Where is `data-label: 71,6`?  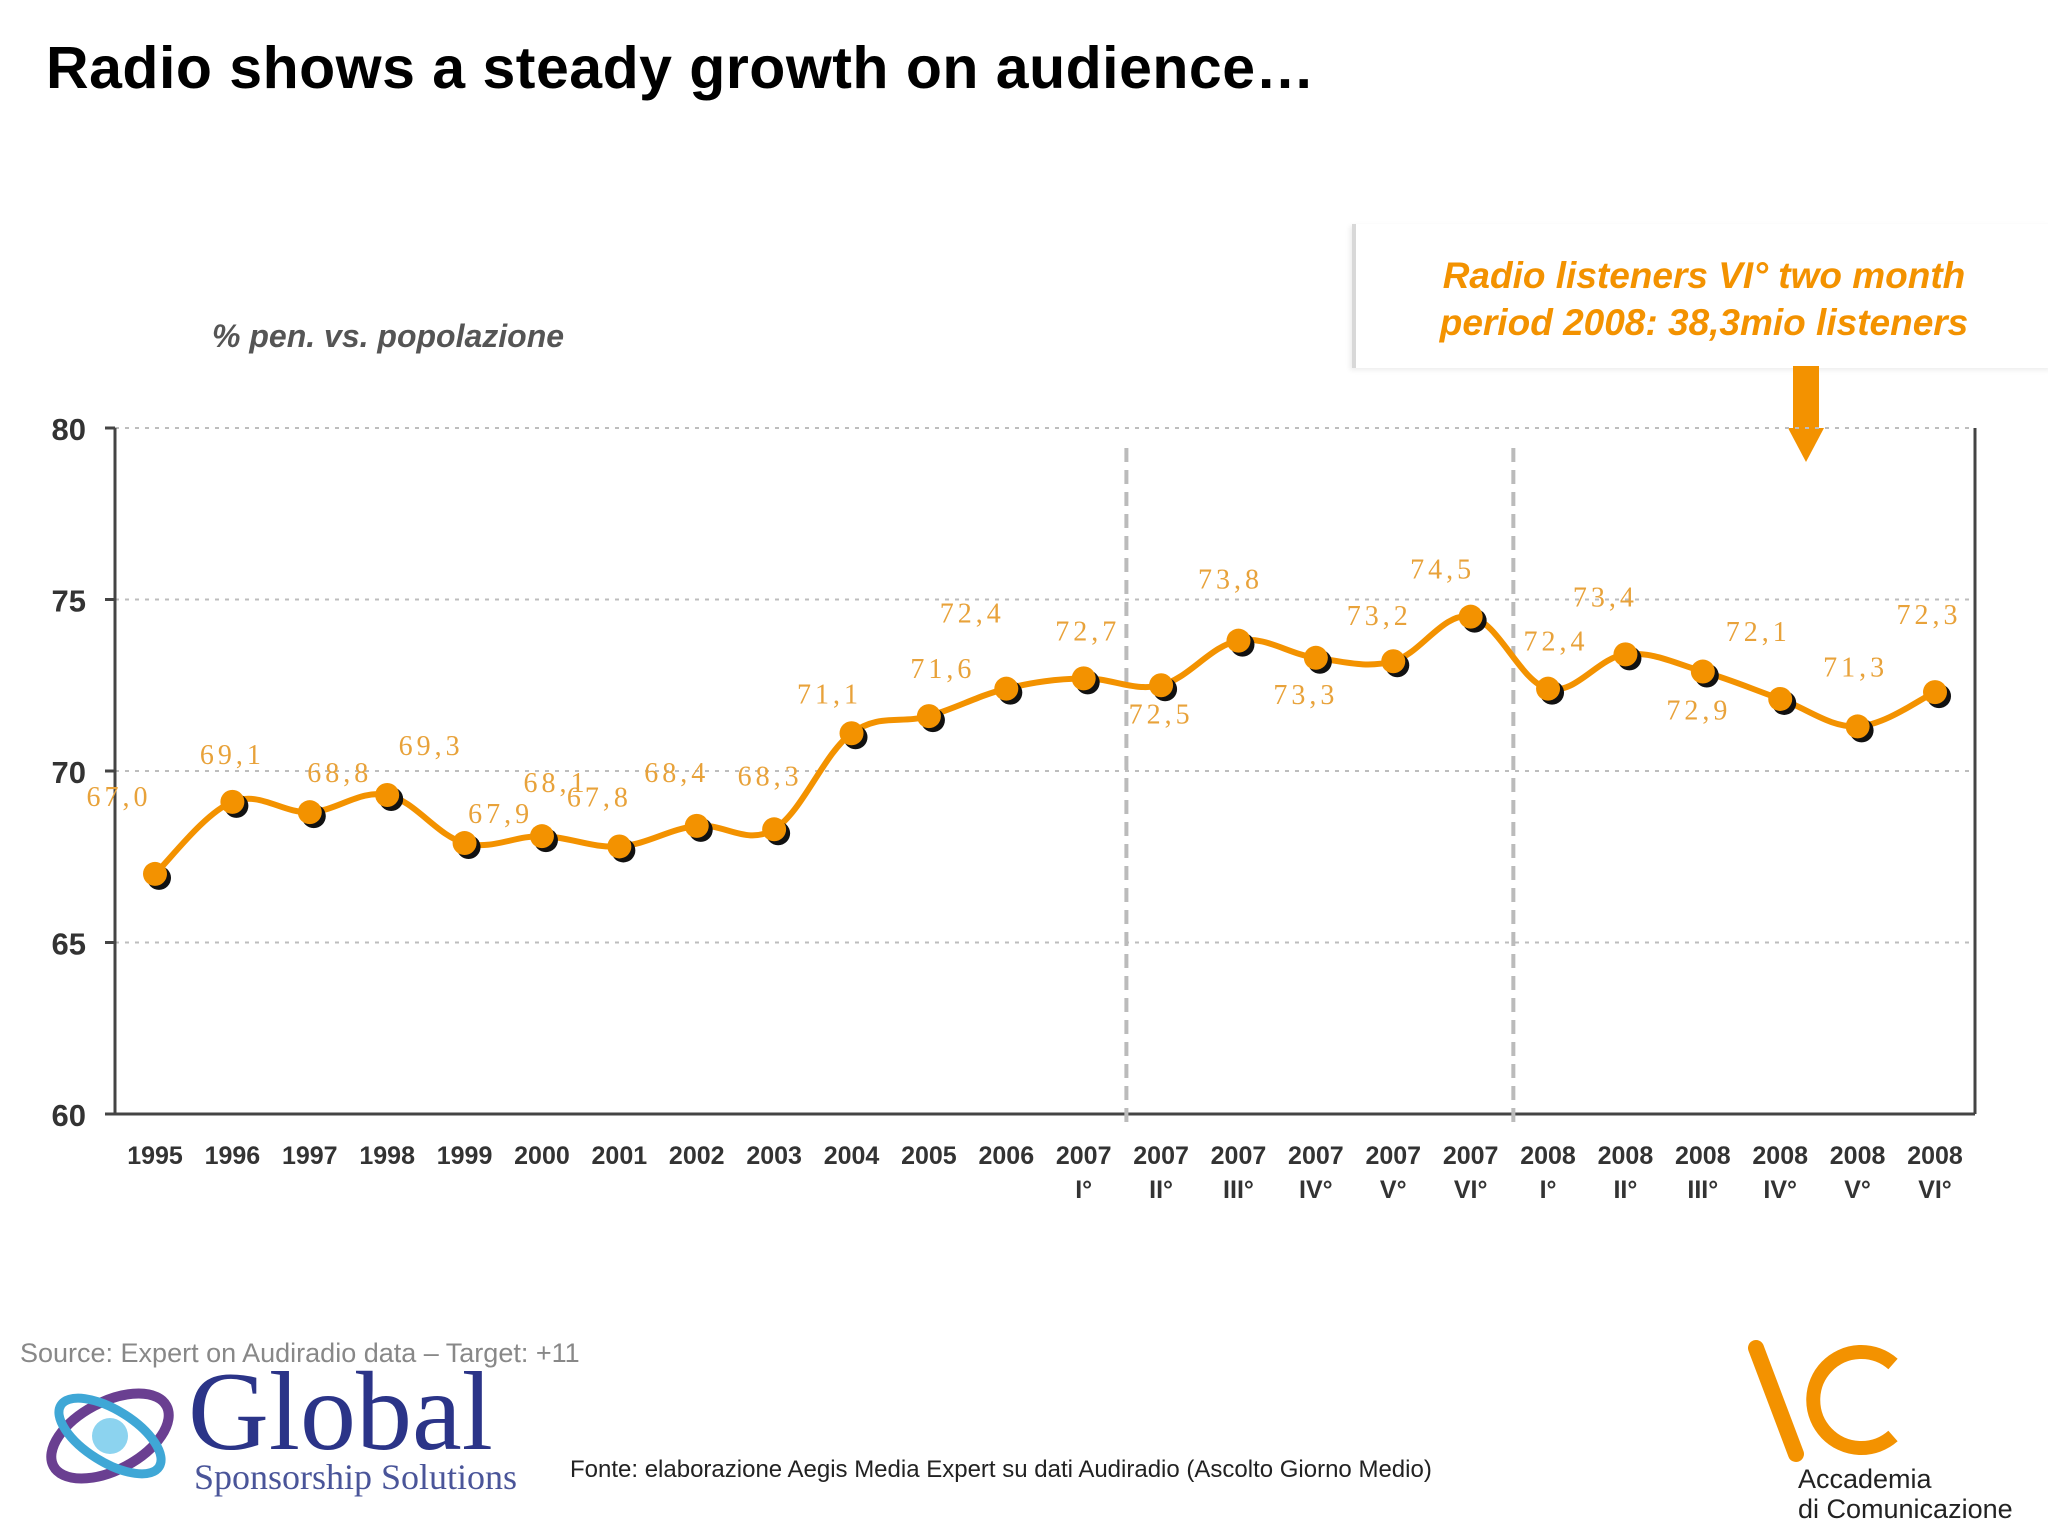
data-label: 71,6 is located at coordinates (942, 669).